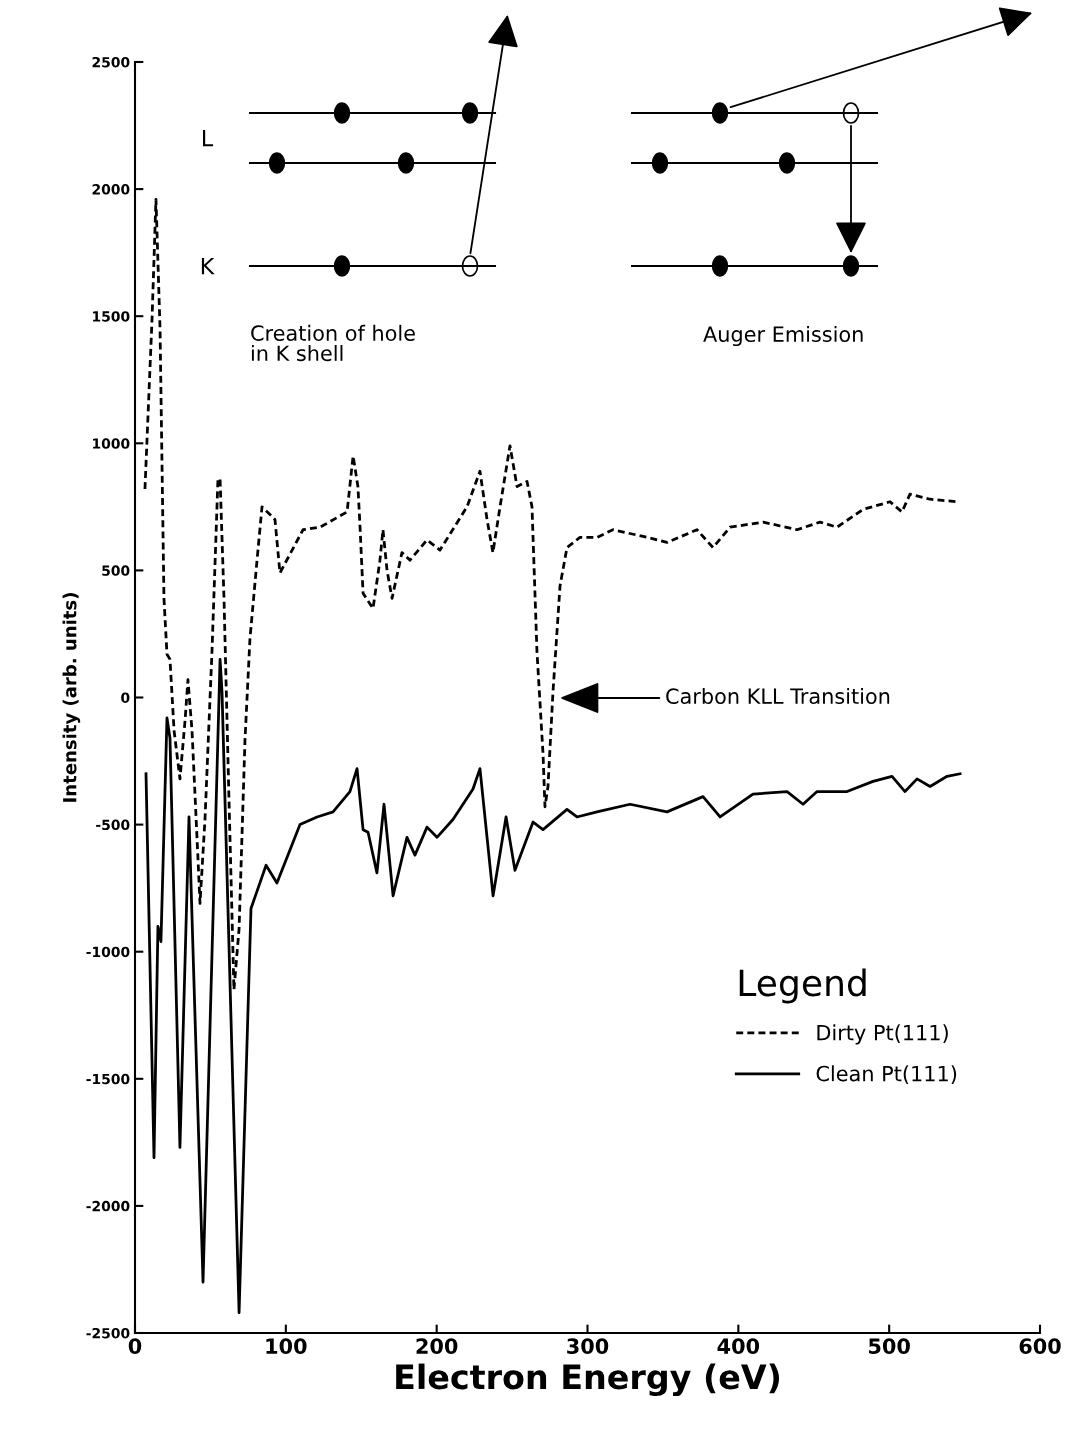  Describe the element at coordinates (437, 1346) in the screenshot. I see `x-tick-label: 200` at that location.